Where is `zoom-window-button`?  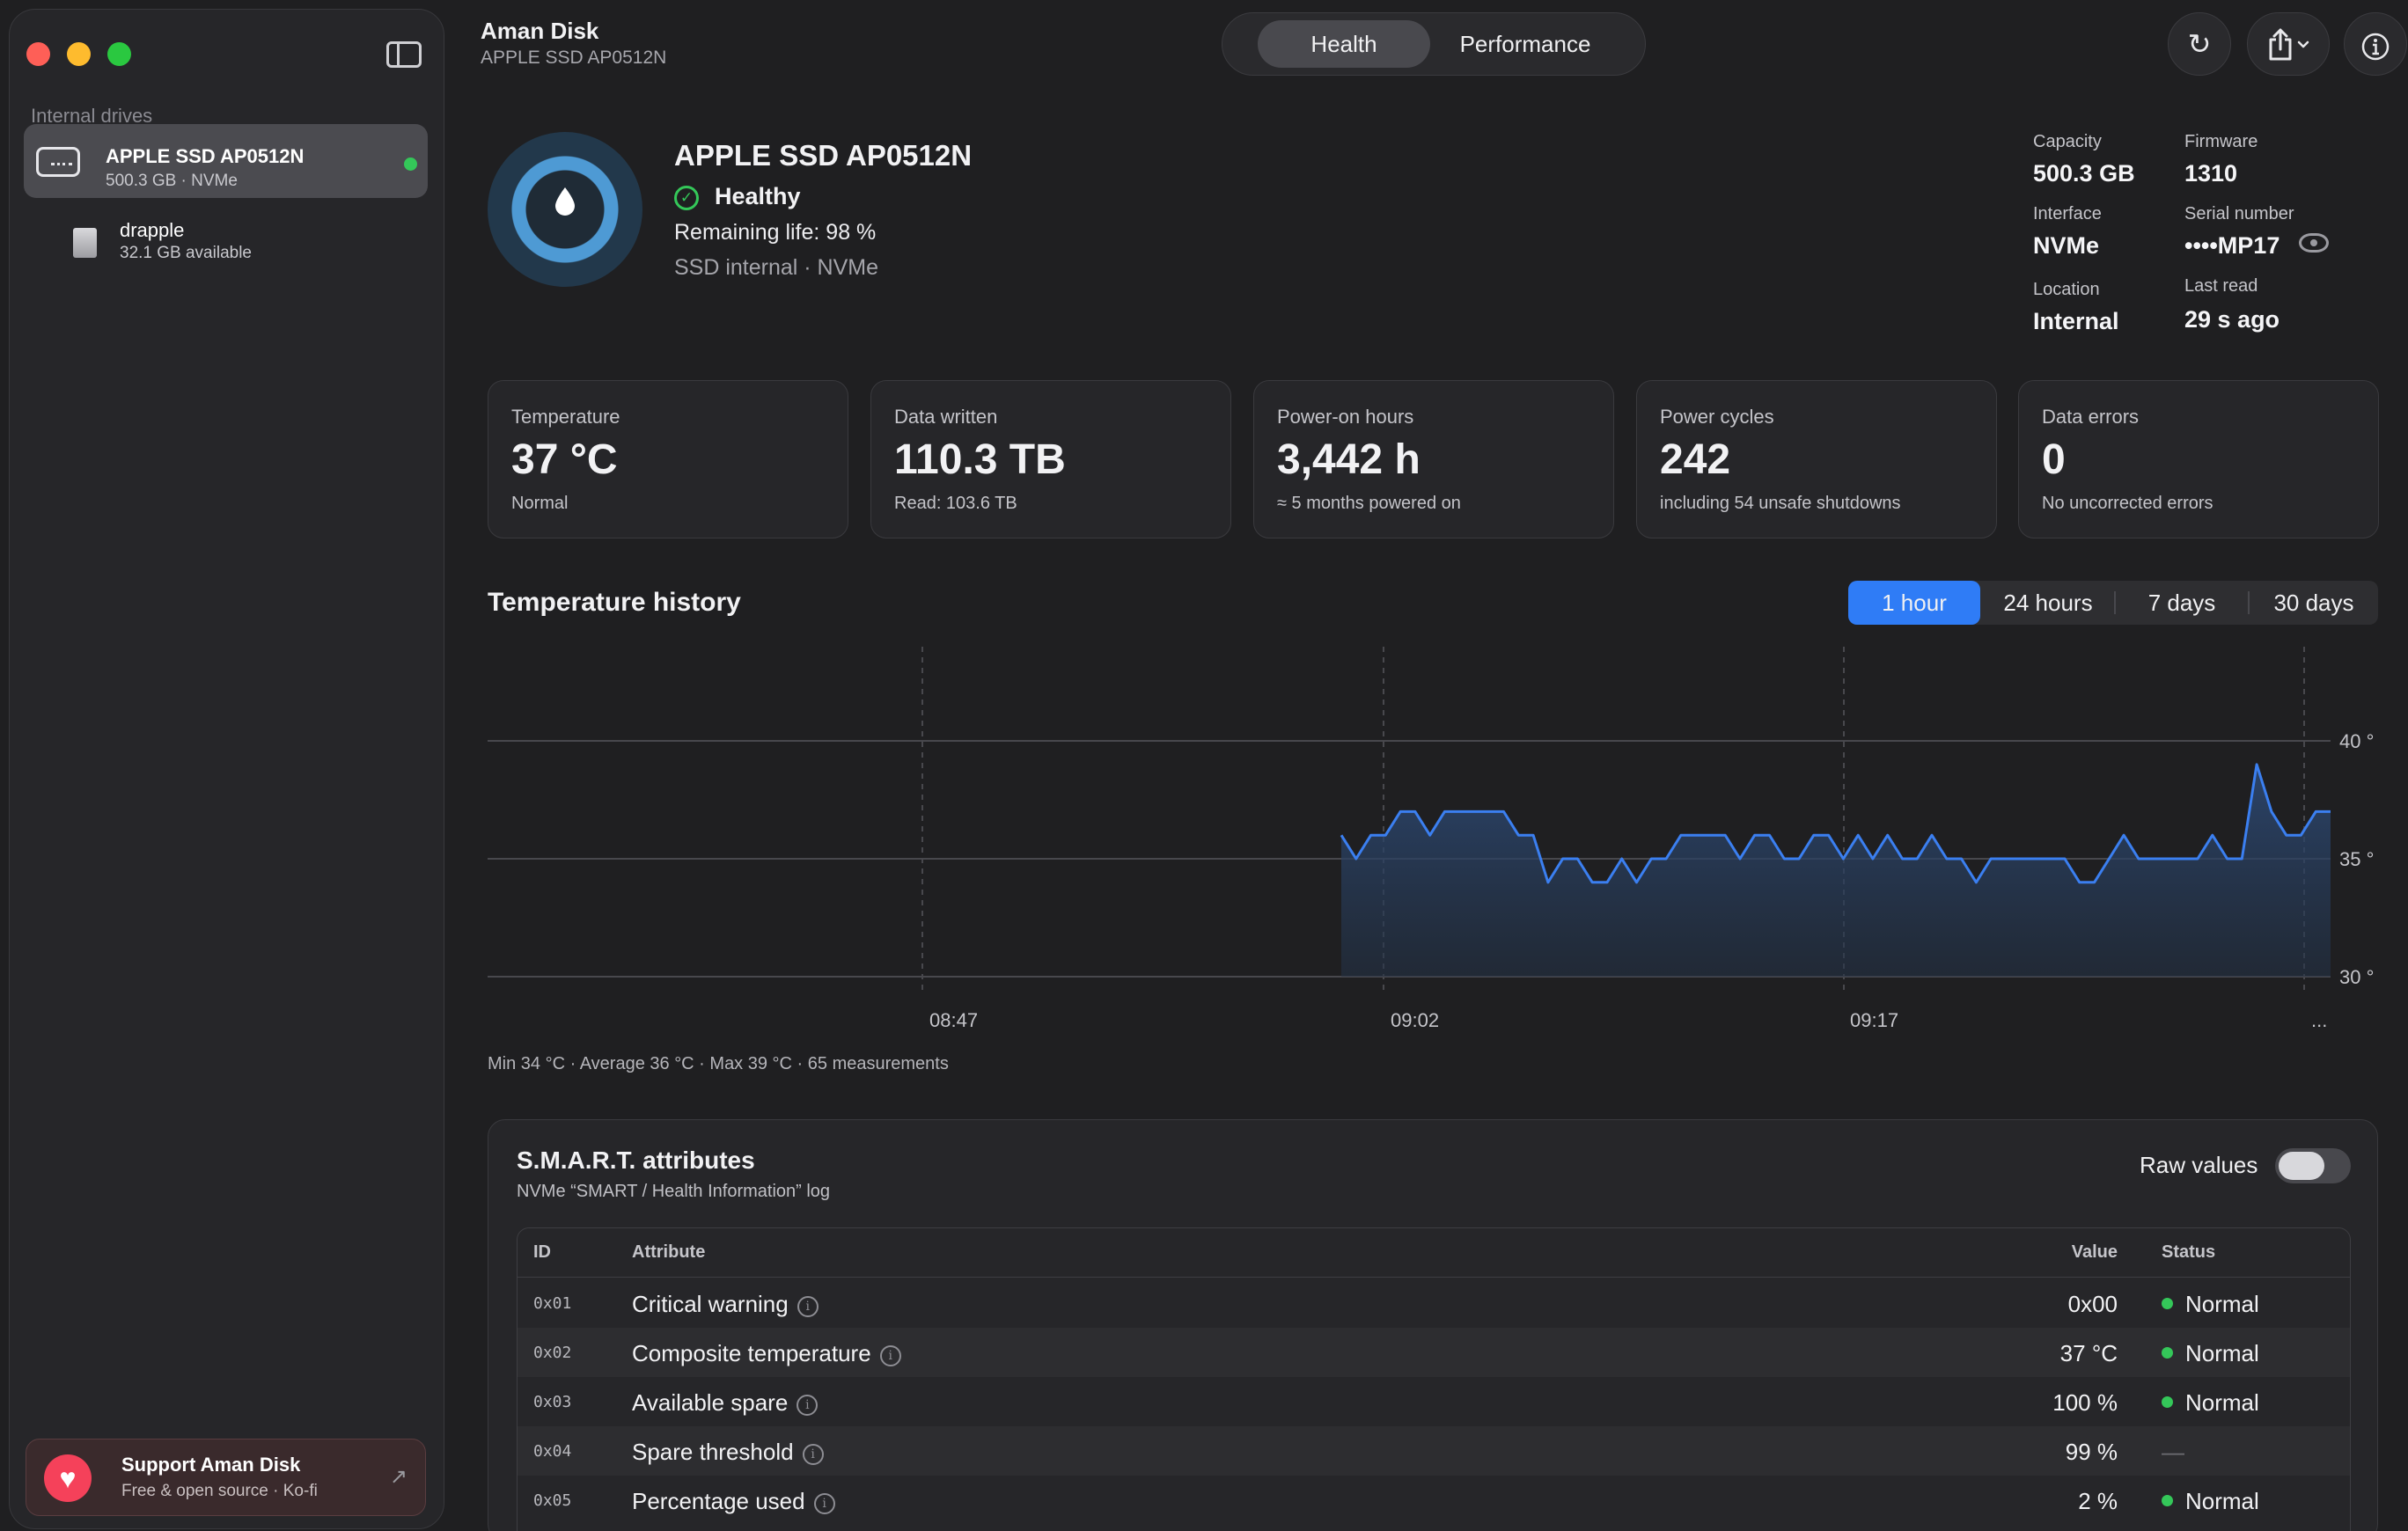
zoom-window-button is located at coordinates (119, 54).